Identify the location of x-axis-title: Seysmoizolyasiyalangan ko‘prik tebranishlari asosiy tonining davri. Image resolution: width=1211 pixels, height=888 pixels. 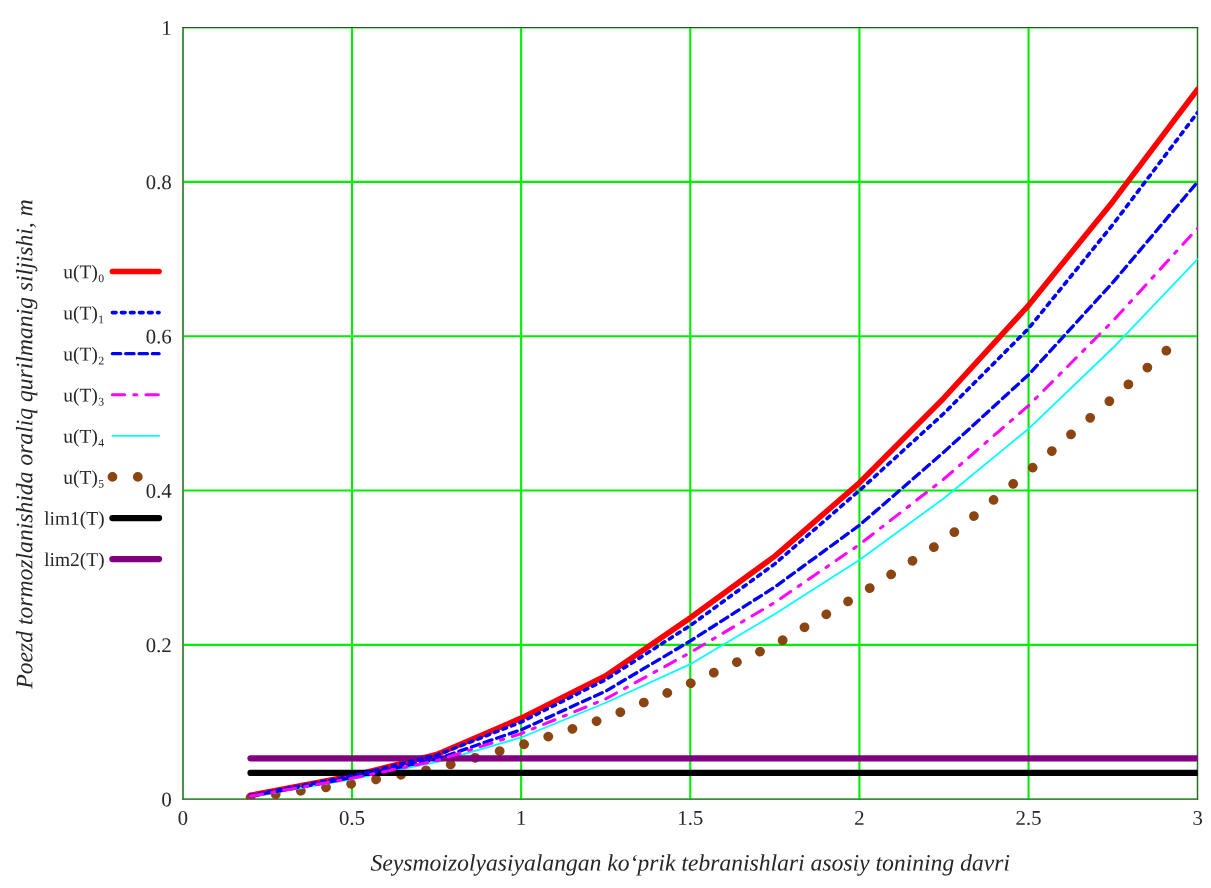
(690, 865).